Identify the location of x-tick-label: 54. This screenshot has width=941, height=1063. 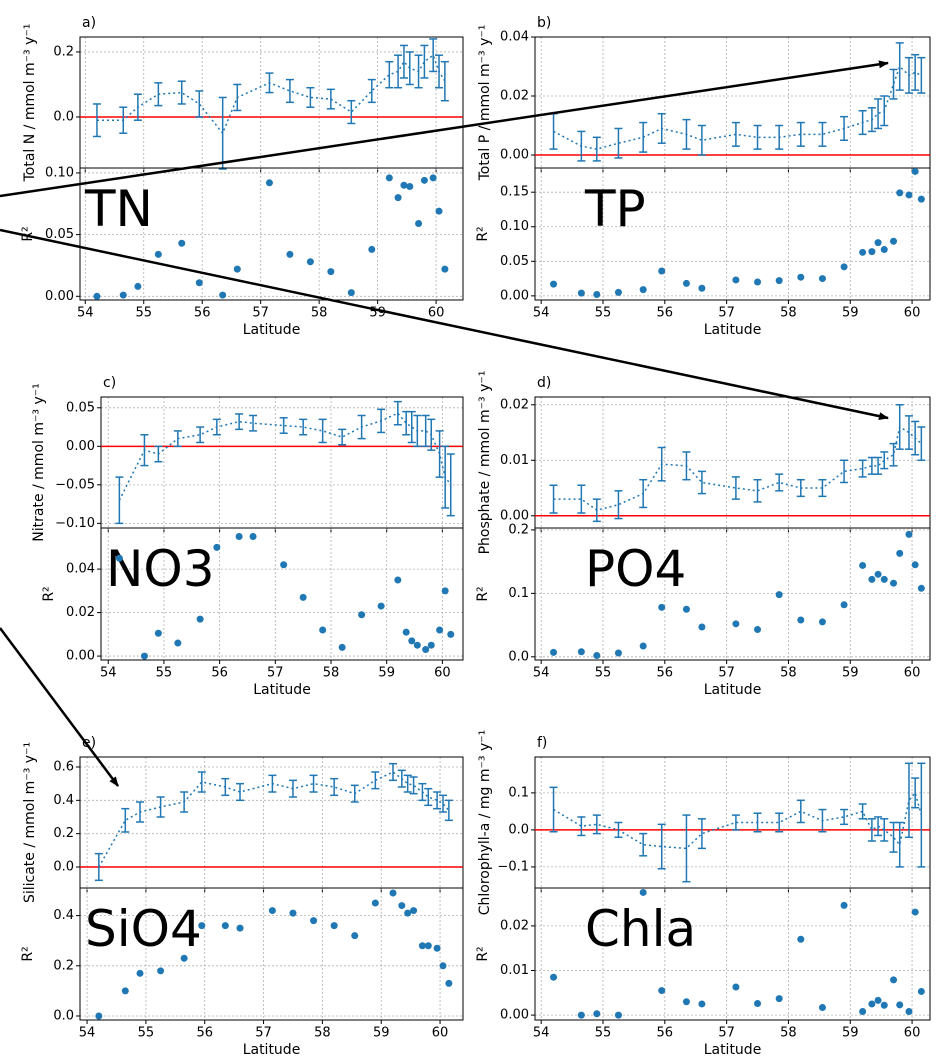
(541, 1033).